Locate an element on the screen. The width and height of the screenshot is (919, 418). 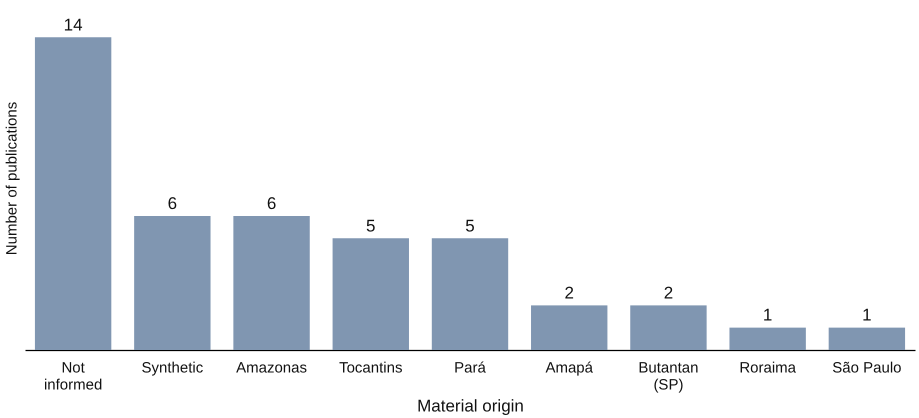
x-tick-label: Tocantins is located at coordinates (370, 368).